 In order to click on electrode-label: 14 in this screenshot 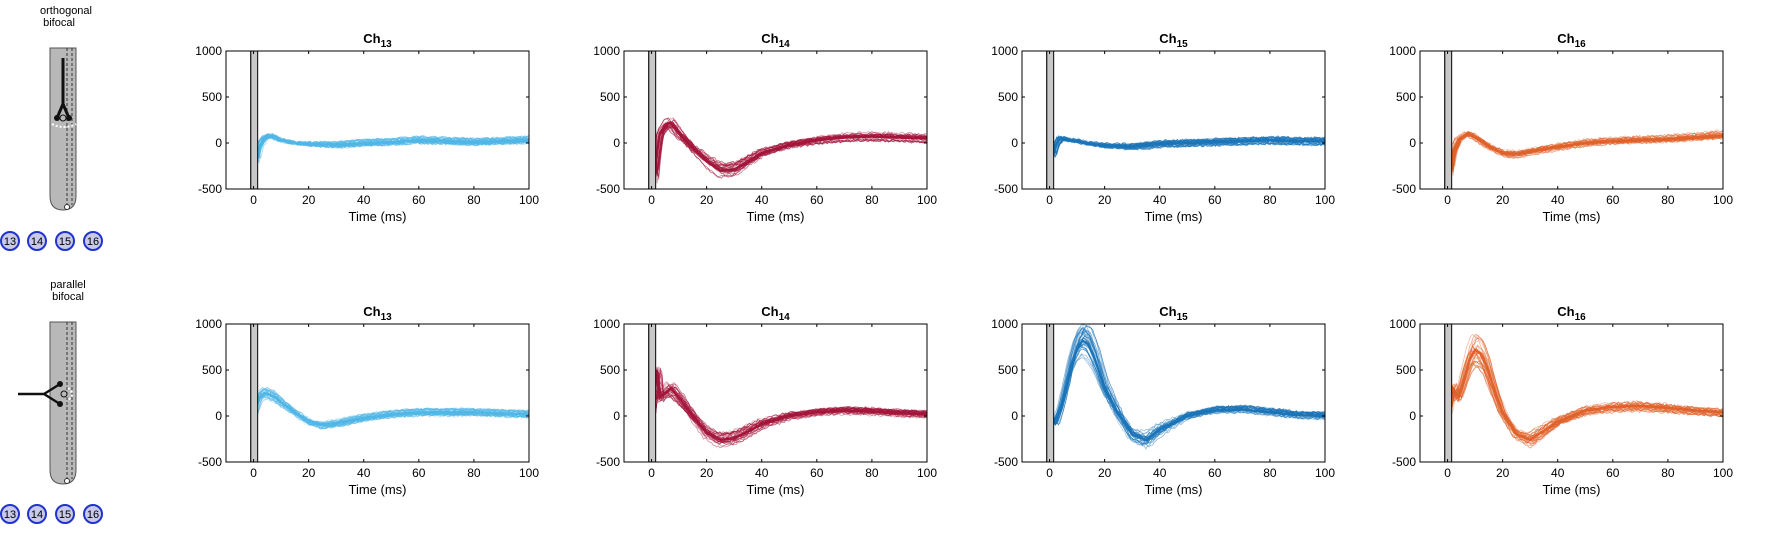, I will do `click(37, 515)`.